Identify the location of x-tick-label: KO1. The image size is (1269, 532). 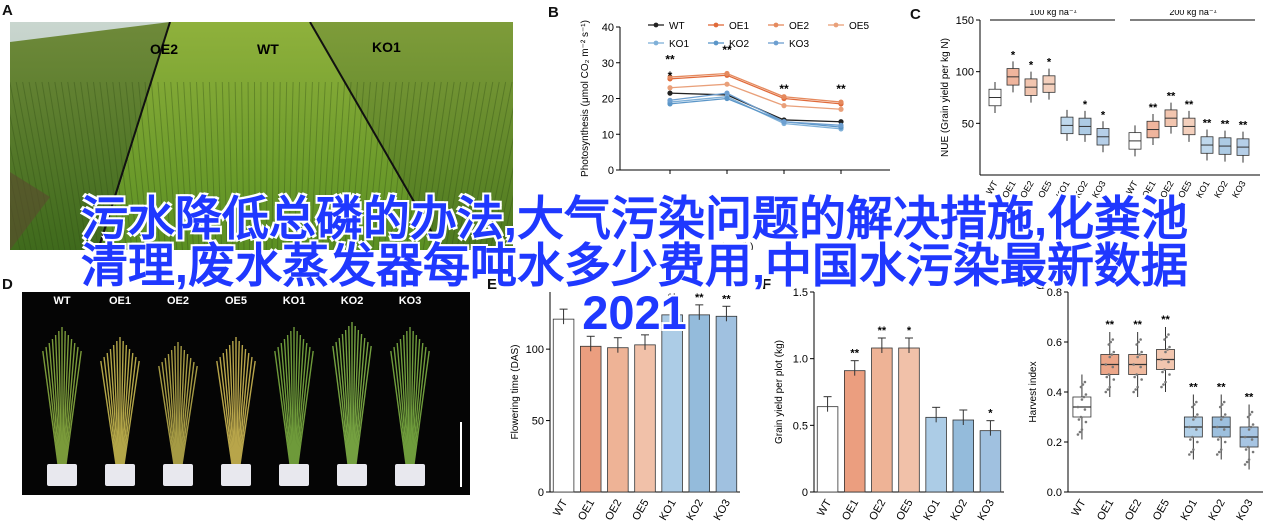
(1189, 510).